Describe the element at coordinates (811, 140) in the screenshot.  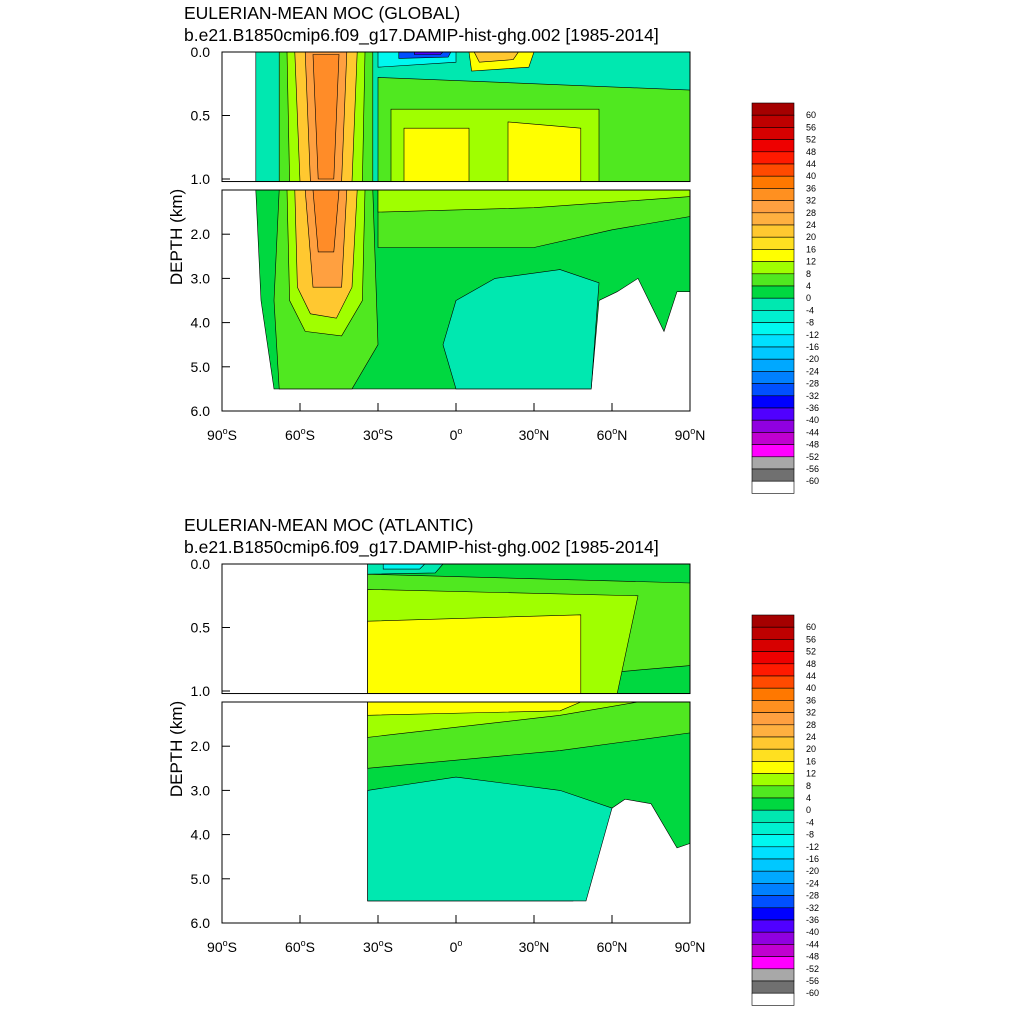
I see `colorbar-label: 52` at that location.